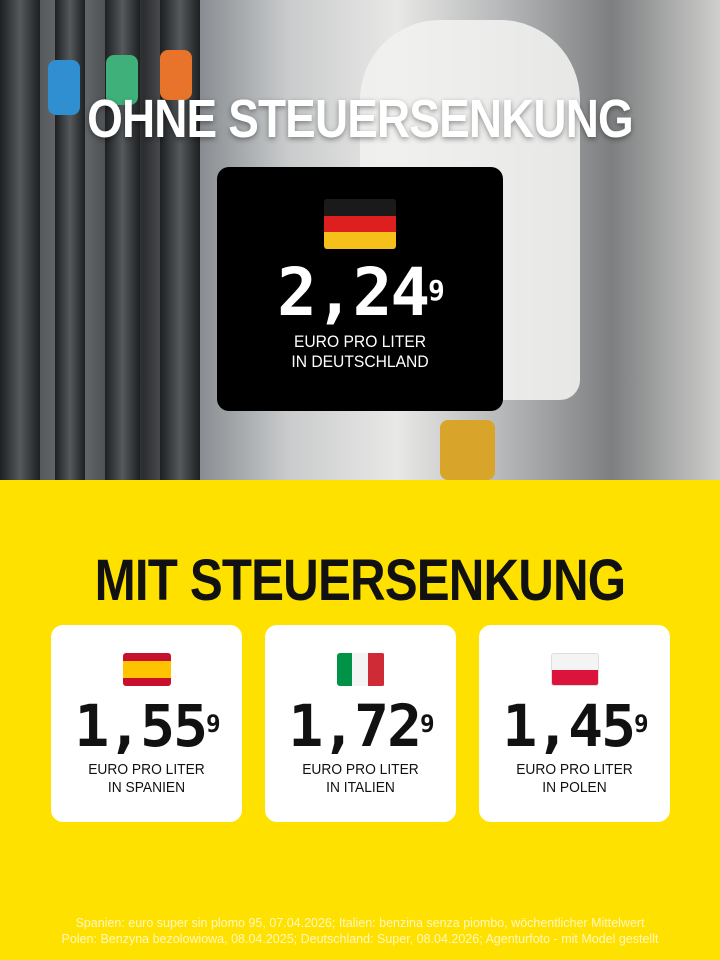  What do you see at coordinates (360, 224) in the screenshot?
I see `germany-flag-icon` at bounding box center [360, 224].